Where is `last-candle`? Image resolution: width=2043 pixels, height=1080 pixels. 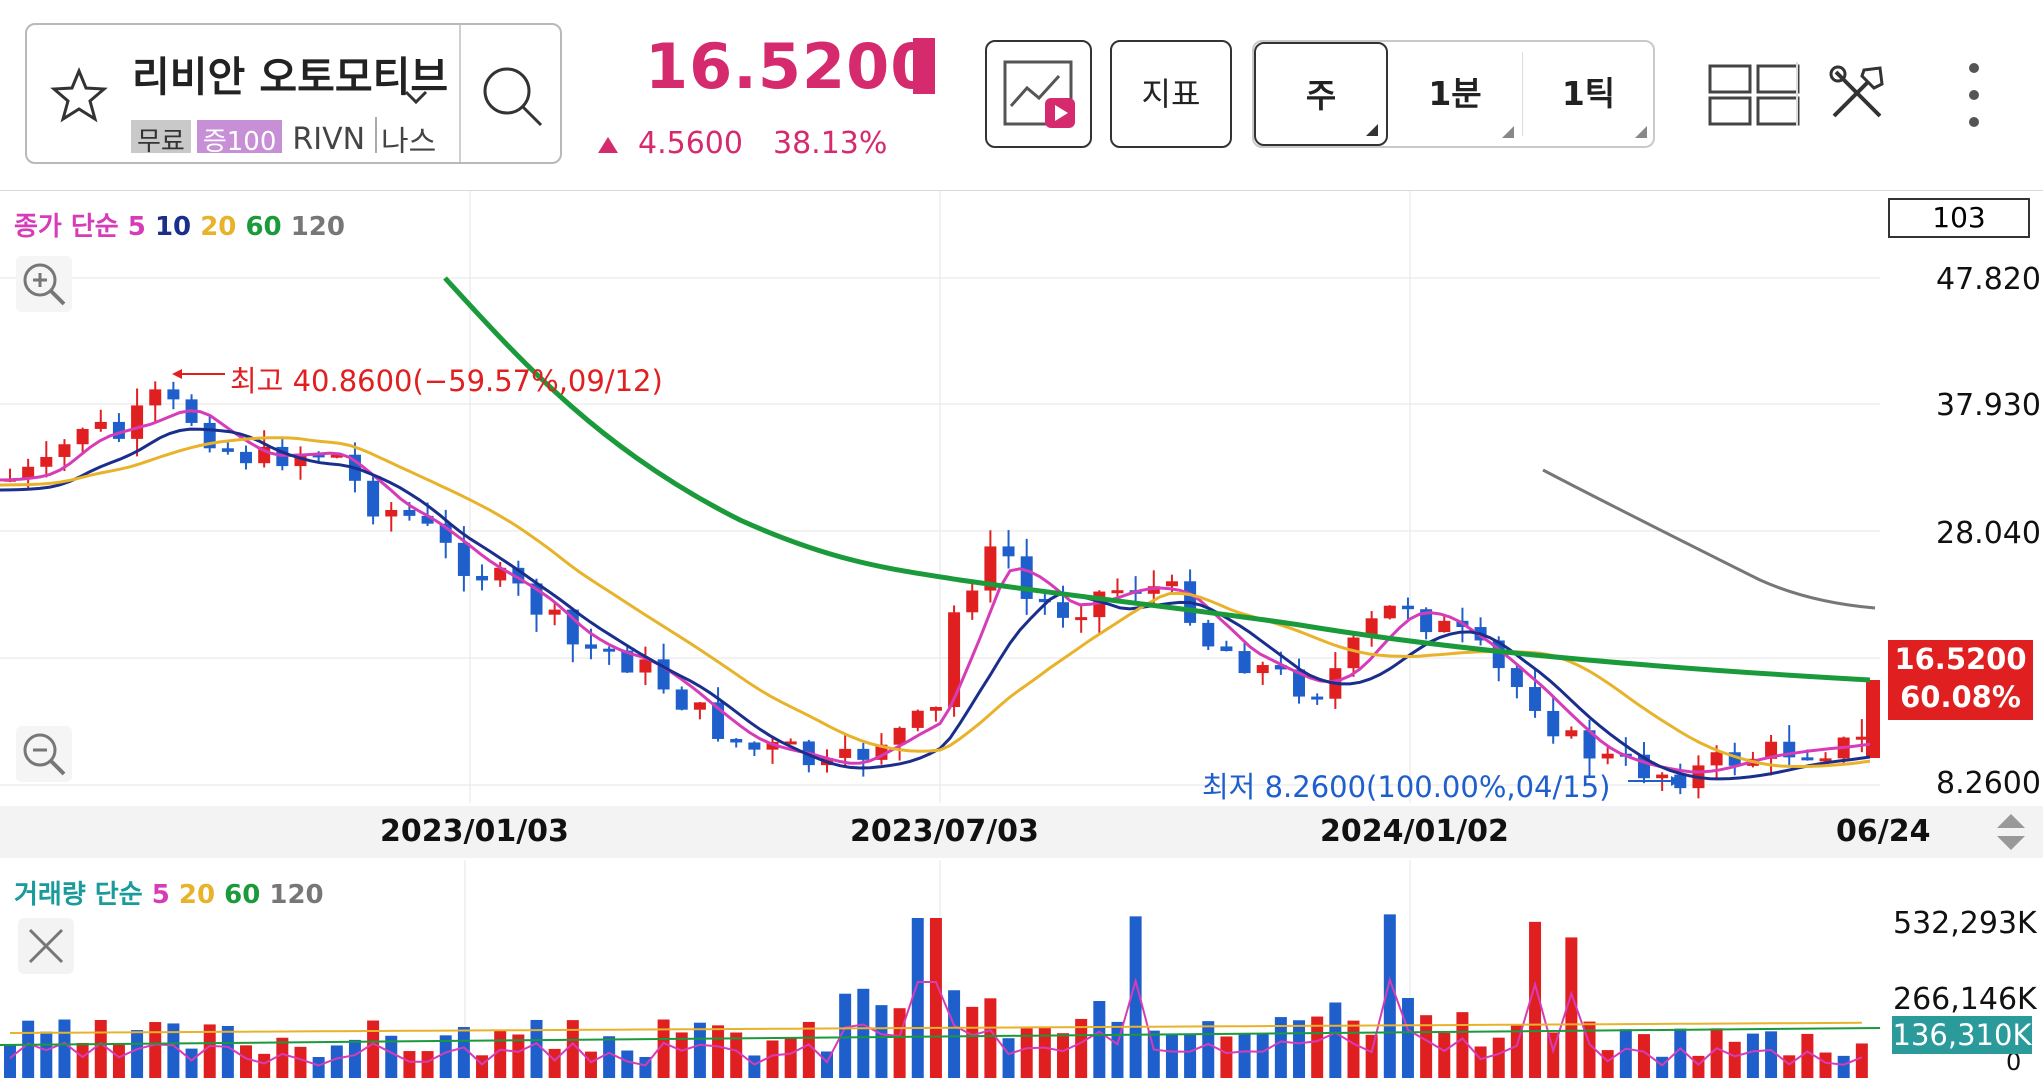 last-candle is located at coordinates (1873, 719).